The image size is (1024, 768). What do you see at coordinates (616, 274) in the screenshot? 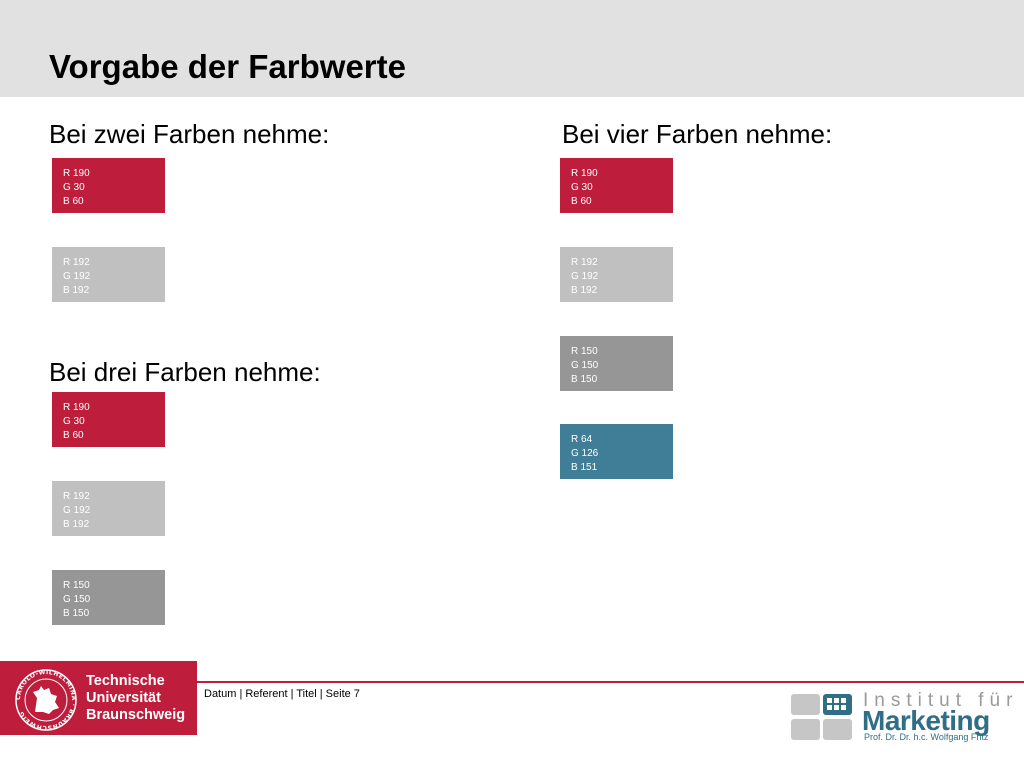
I see `swatch-four-light-gray: R 192 G 192 B 192` at bounding box center [616, 274].